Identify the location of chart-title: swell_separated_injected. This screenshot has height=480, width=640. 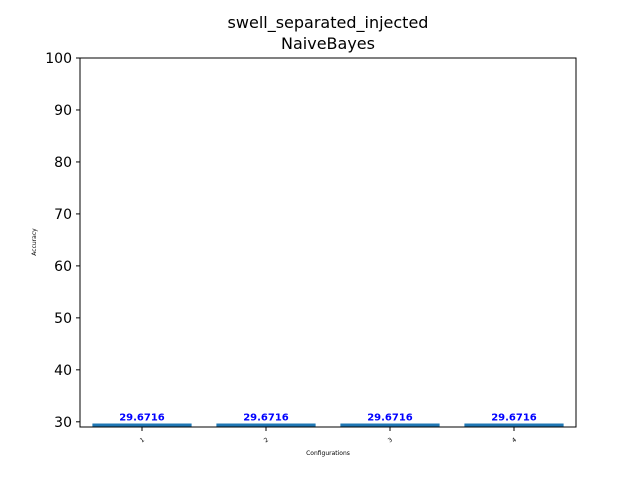
(328, 23).